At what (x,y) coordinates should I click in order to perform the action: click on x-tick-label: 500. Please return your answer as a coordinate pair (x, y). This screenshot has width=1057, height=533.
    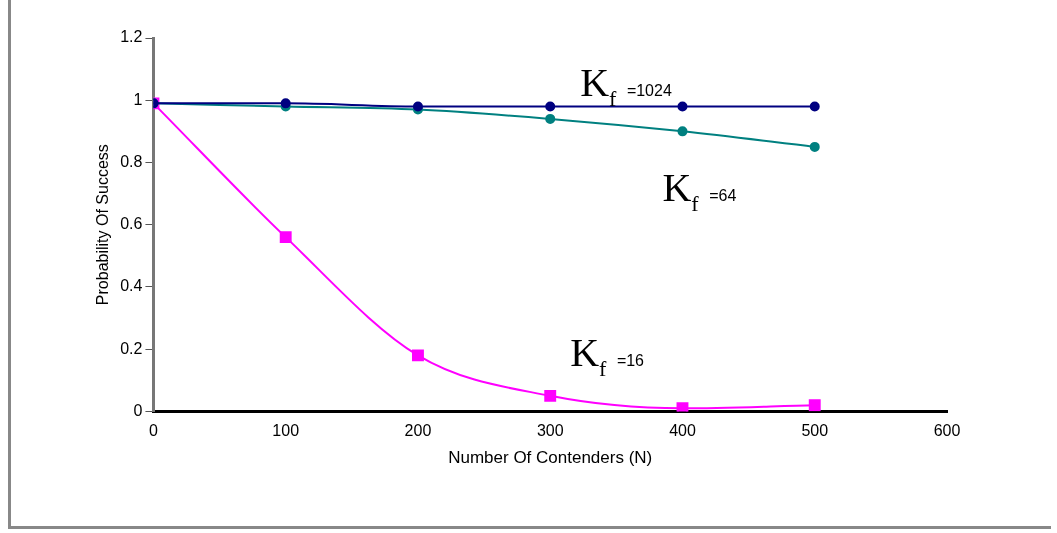
    Looking at the image, I should click on (815, 431).